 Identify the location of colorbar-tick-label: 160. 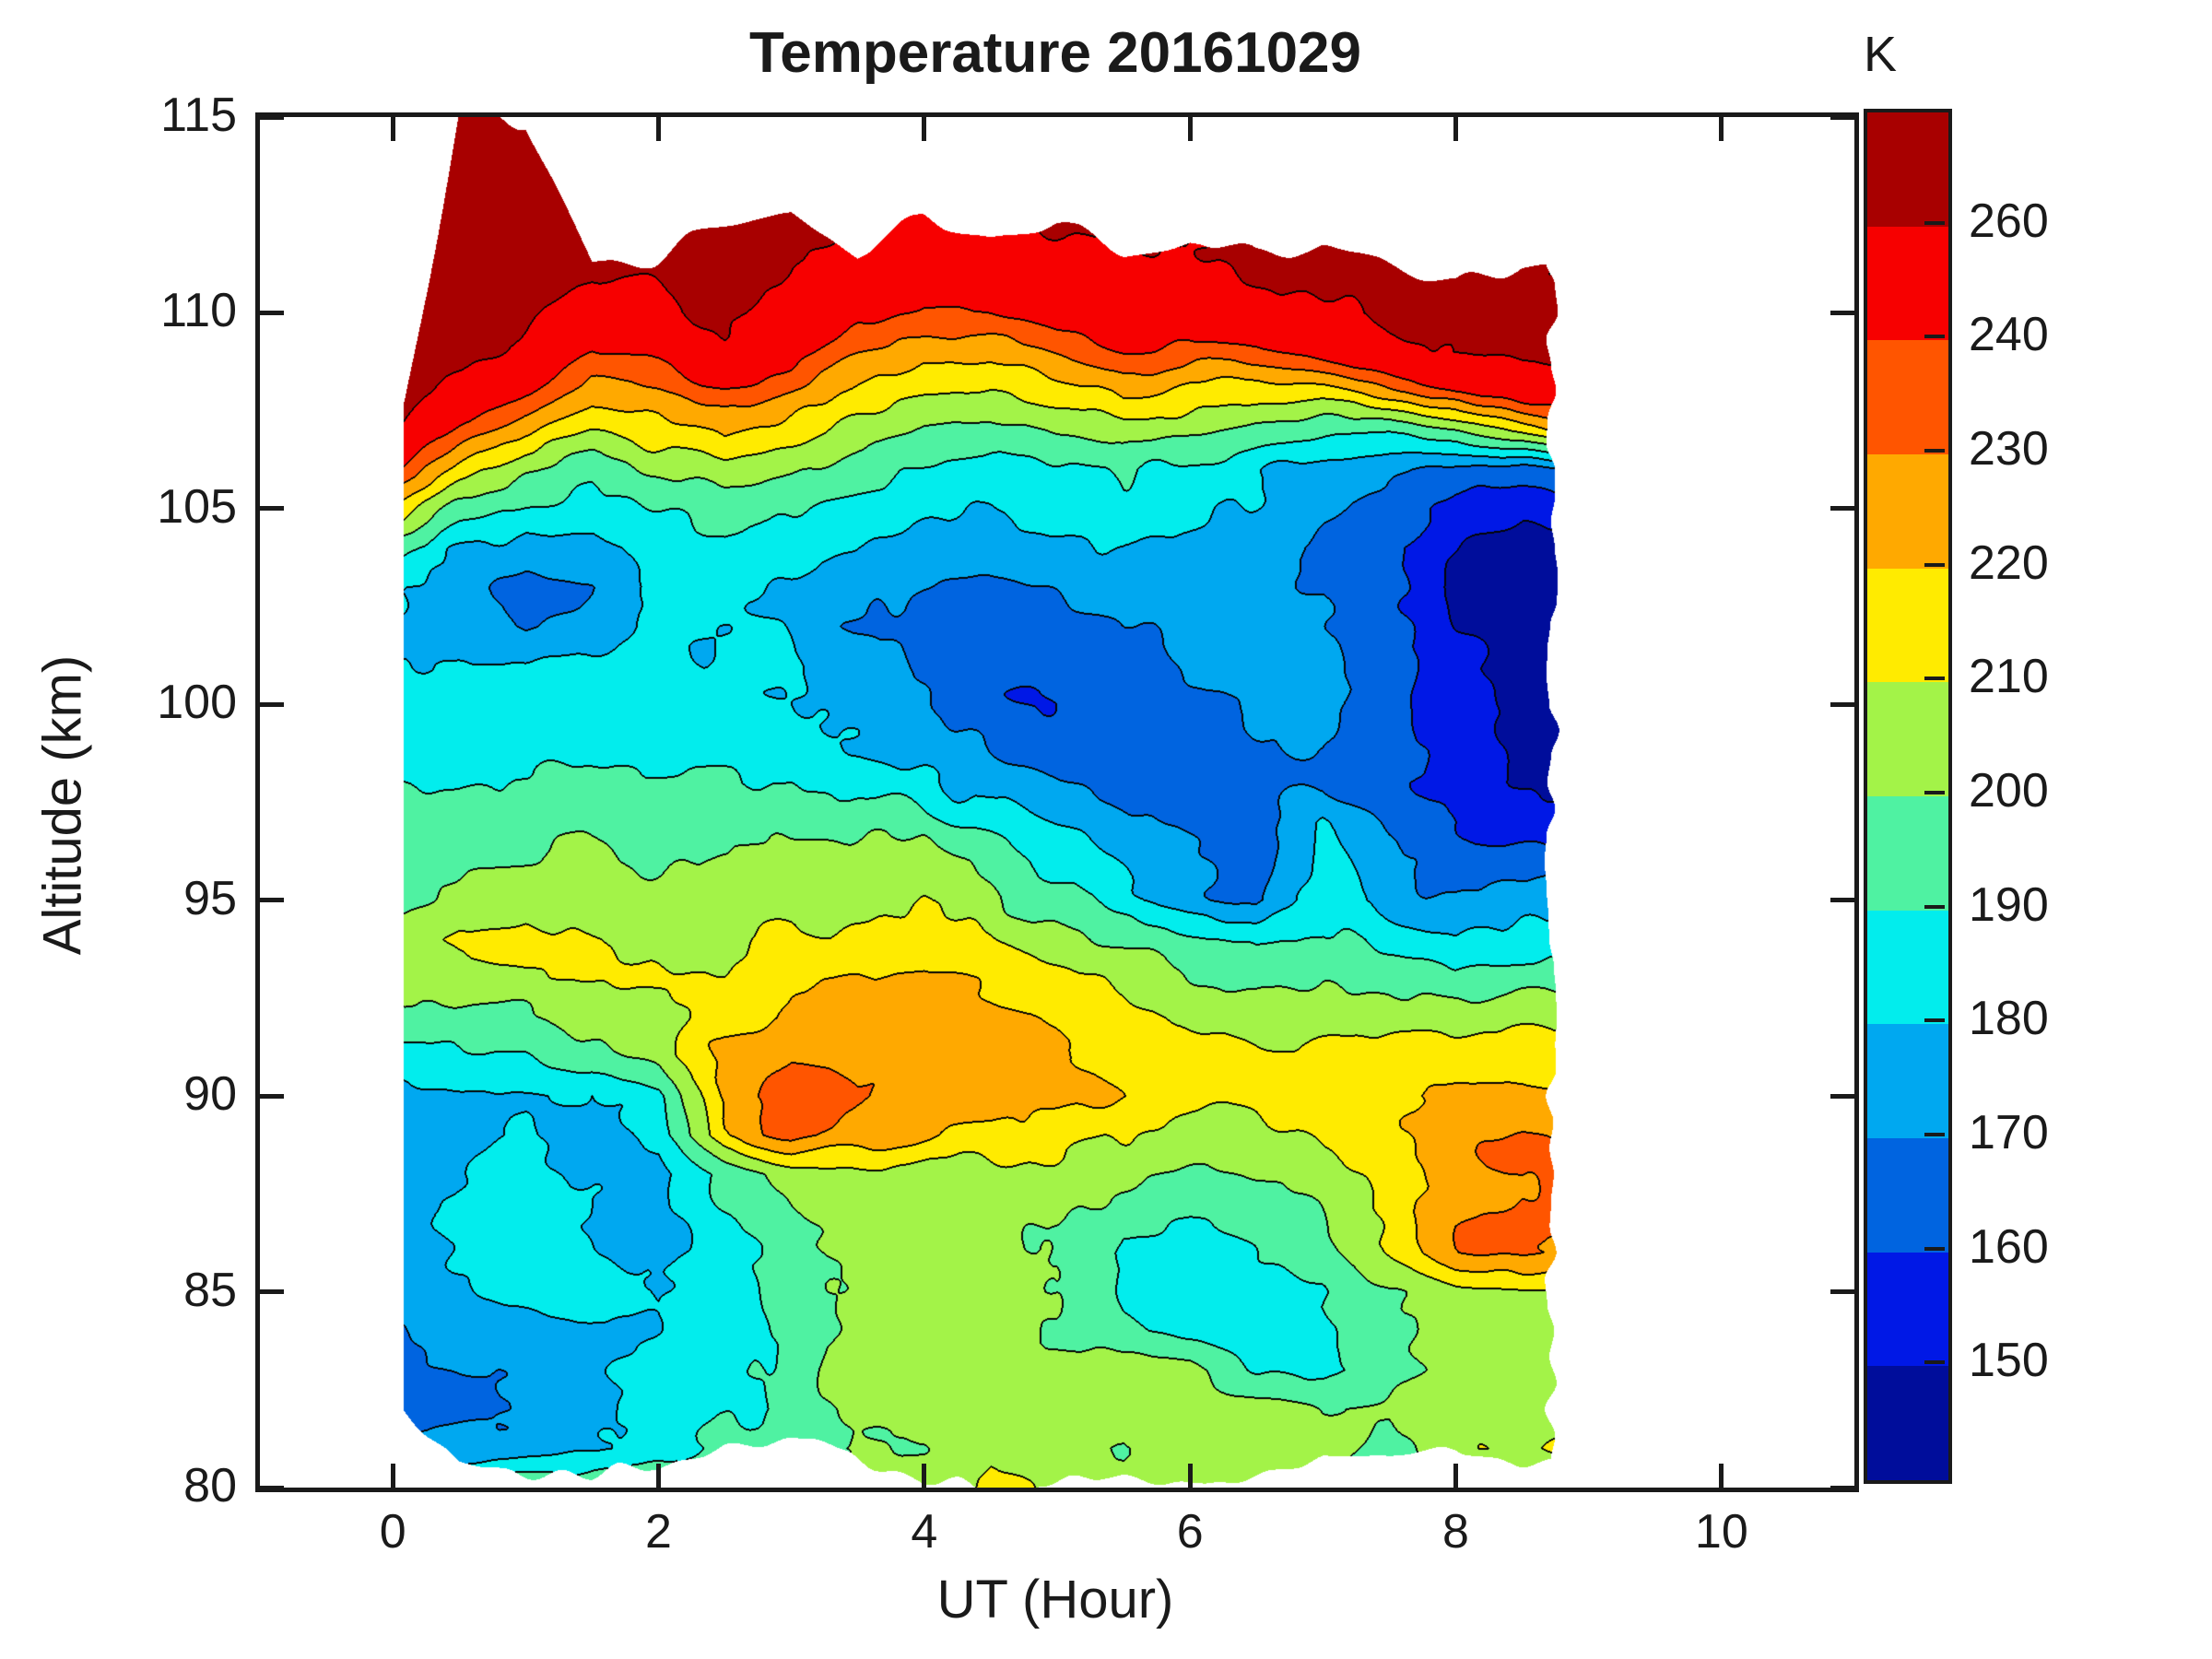
(2009, 1246).